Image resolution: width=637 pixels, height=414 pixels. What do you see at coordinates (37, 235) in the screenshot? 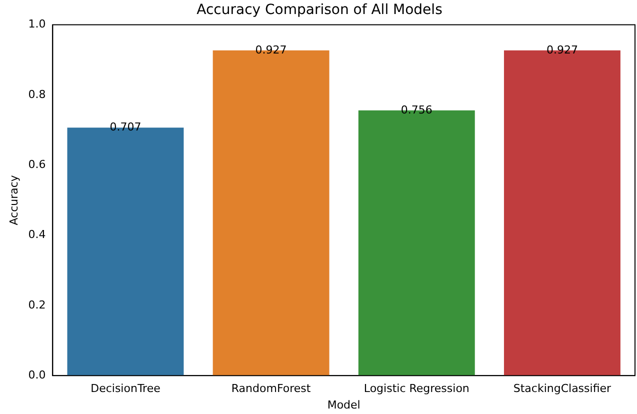
I see `y-tick-label: 0.4` at bounding box center [37, 235].